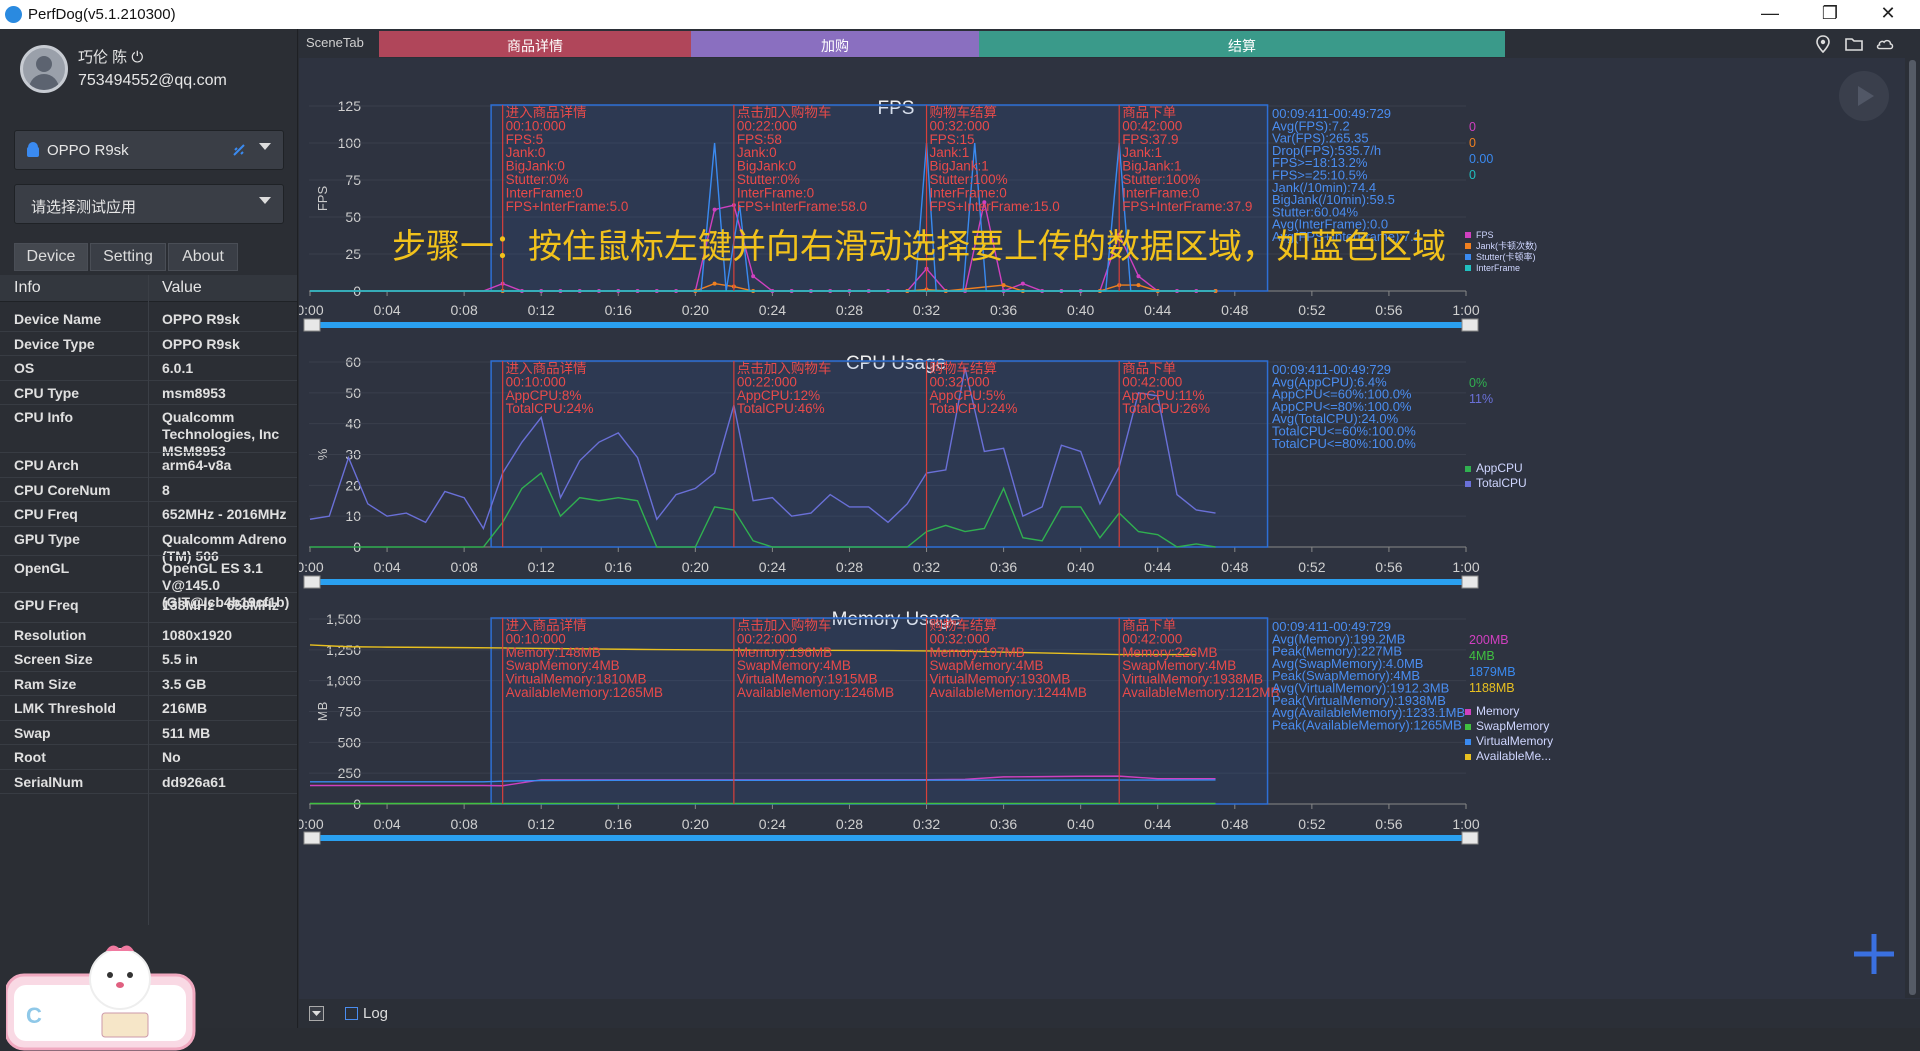 This screenshot has width=1920, height=1051. I want to click on vertical-scrollbar, so click(1912, 528).